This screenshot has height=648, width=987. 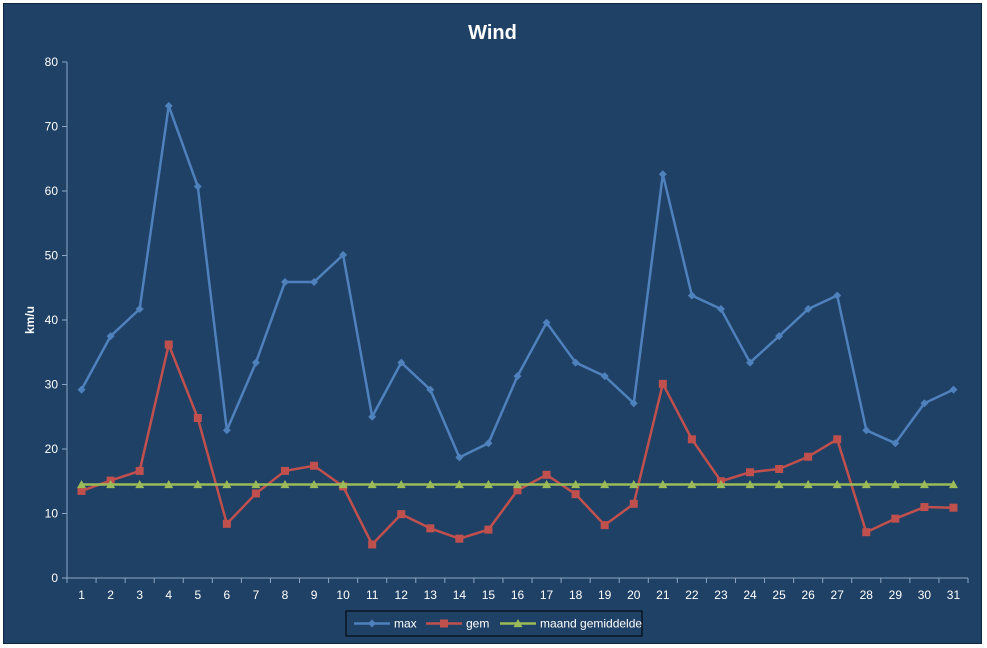 I want to click on x-tick-label: 1, so click(x=81, y=595).